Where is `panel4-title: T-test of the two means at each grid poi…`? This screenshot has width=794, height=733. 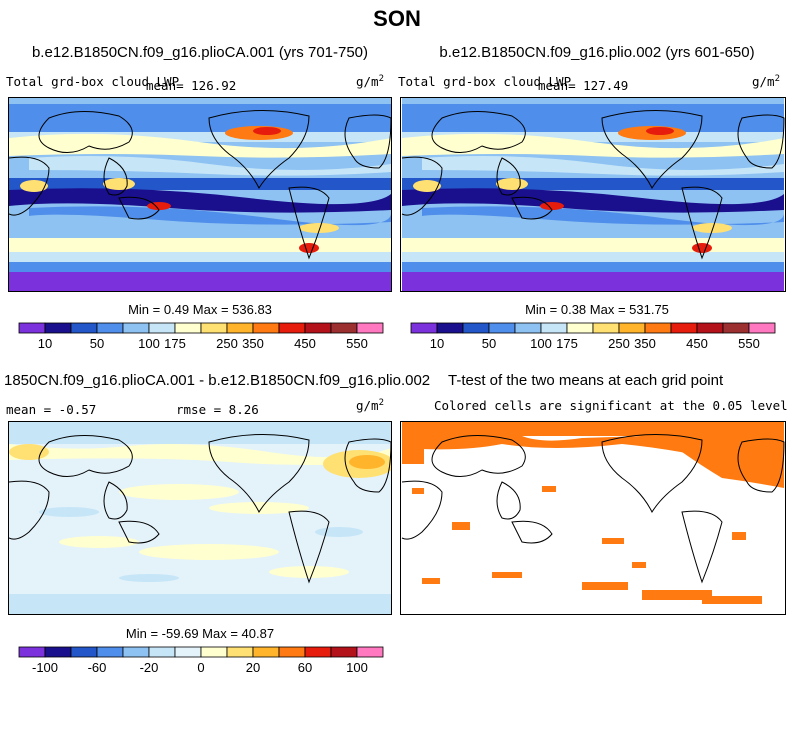 panel4-title: T-test of the two means at each grid poi… is located at coordinates (586, 380).